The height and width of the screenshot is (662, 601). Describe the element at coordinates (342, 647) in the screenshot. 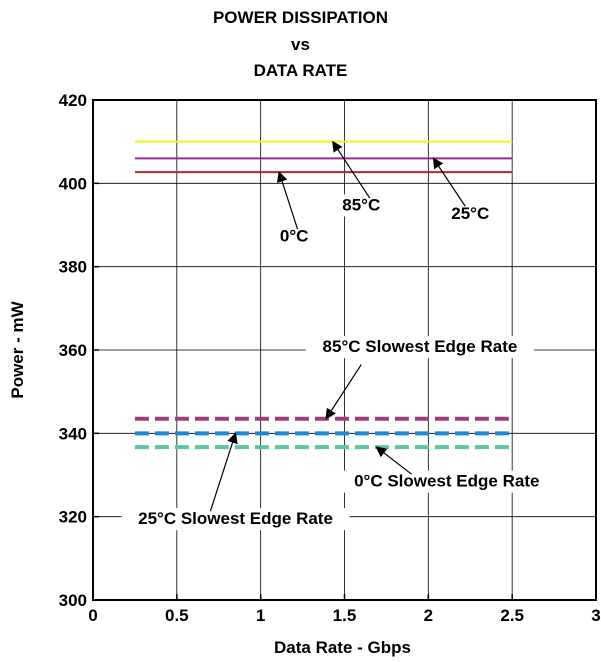

I see `x-axis-label: Data Rate - Gbps` at that location.